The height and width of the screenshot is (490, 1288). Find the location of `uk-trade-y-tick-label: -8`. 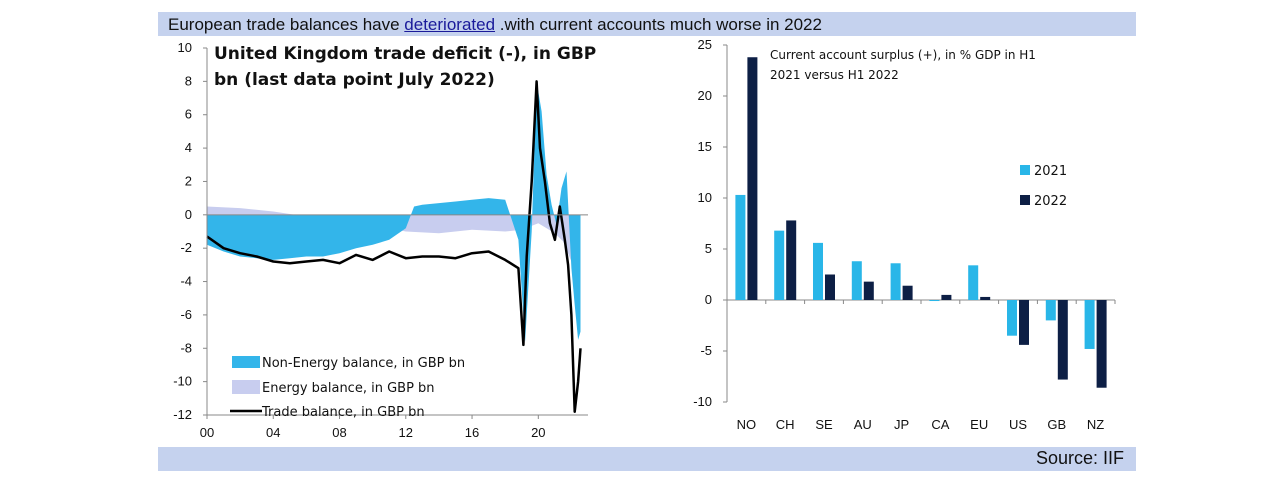

uk-trade-y-tick-label: -8 is located at coordinates (186, 347).